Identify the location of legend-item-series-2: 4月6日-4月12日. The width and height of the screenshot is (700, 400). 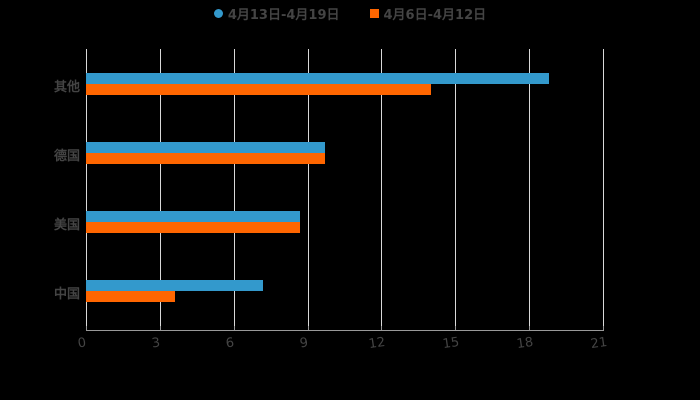
(428, 13).